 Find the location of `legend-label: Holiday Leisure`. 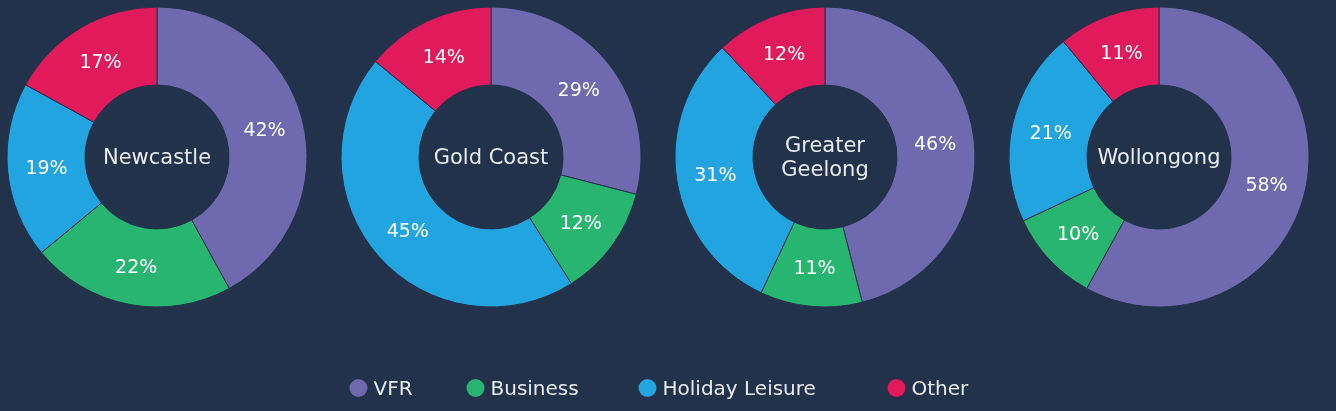

legend-label: Holiday Leisure is located at coordinates (739, 388).